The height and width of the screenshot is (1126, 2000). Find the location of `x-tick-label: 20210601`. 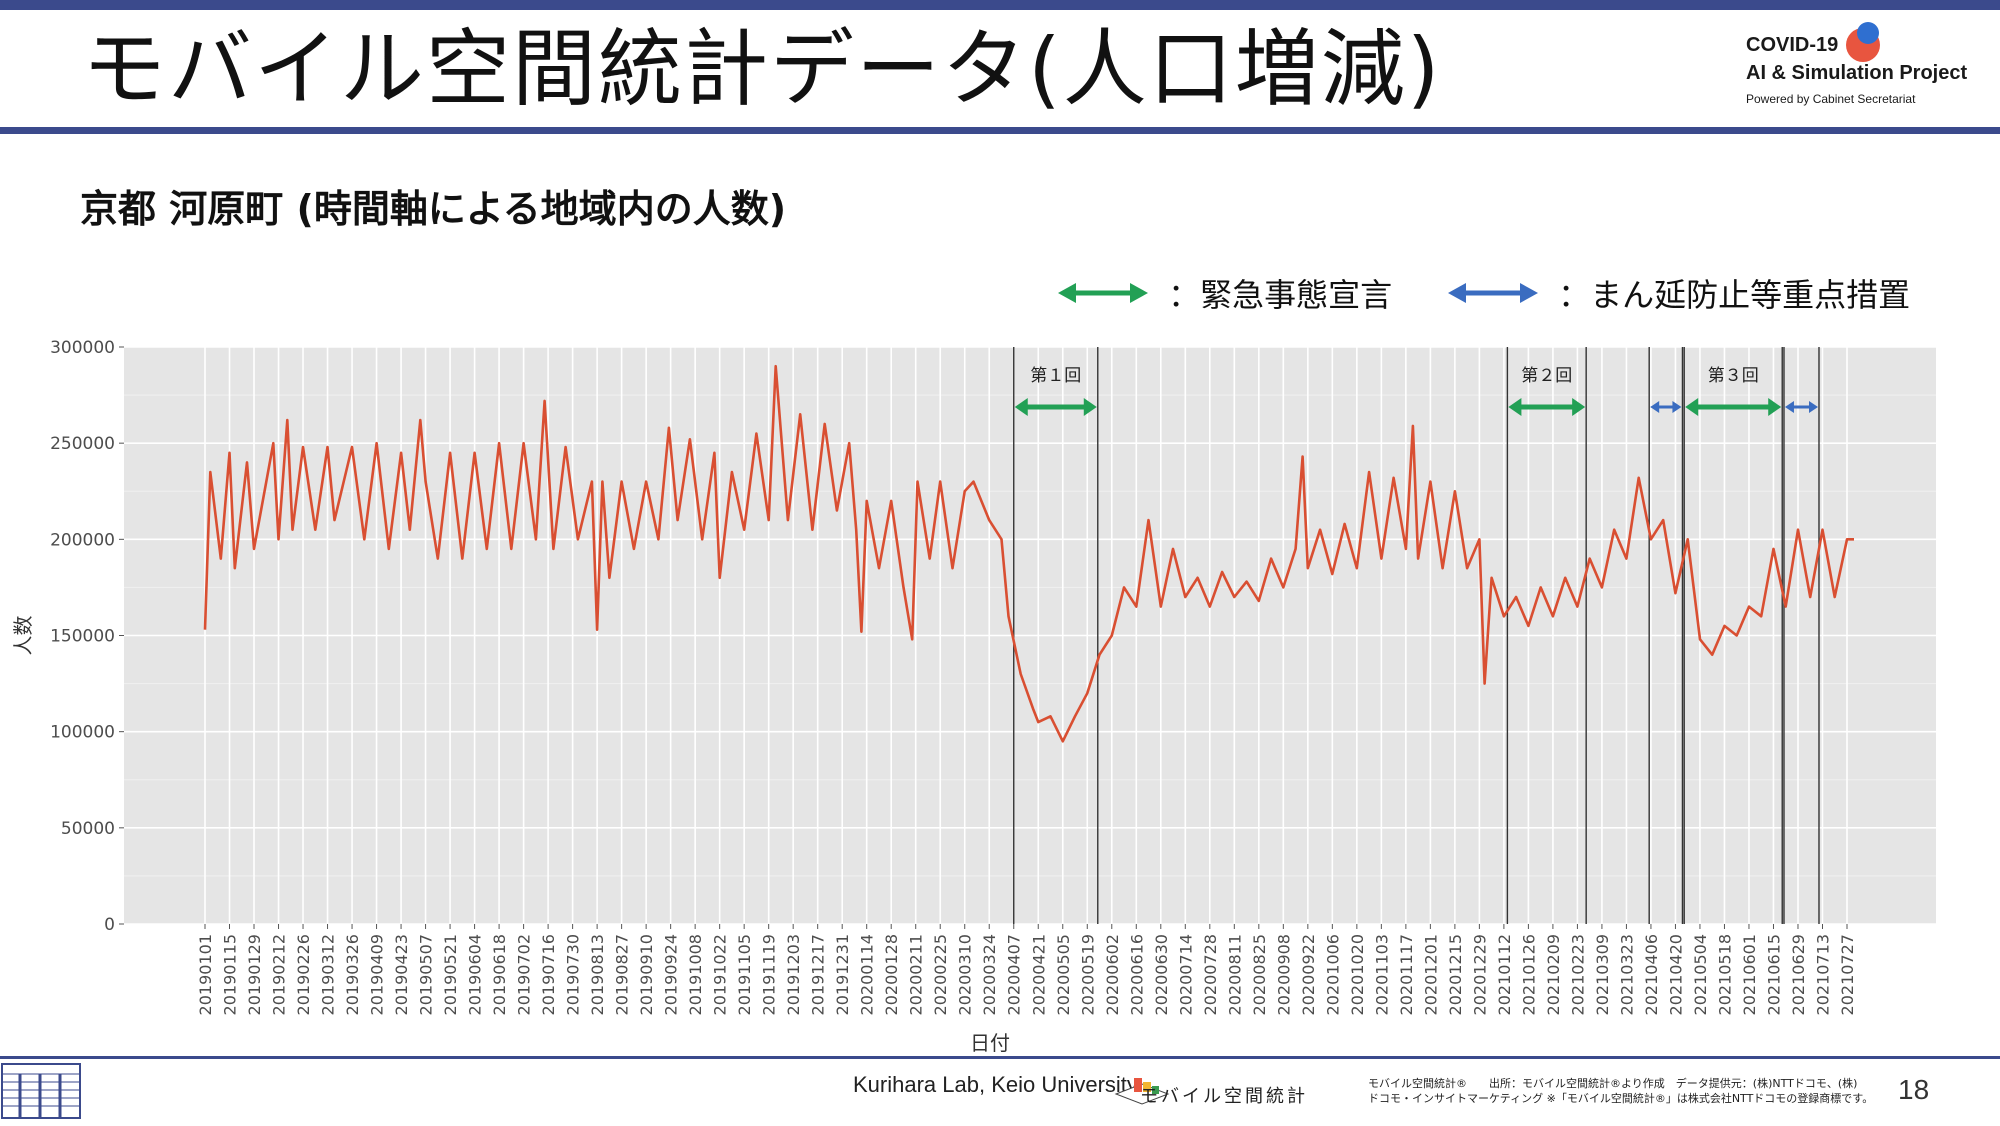

x-tick-label: 20210601 is located at coordinates (1749, 974).